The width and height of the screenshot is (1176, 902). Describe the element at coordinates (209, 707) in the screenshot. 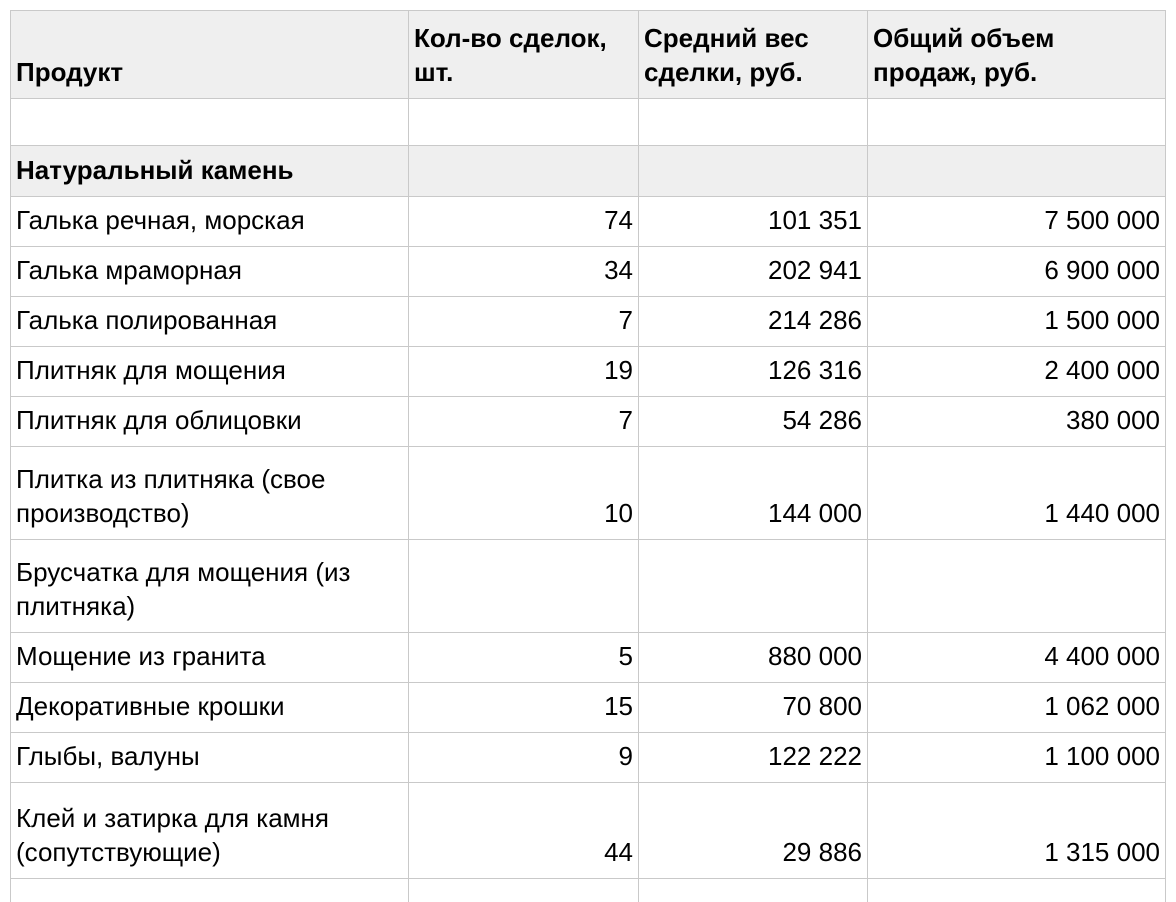

I see `cell-product: Декоративные крошки` at that location.